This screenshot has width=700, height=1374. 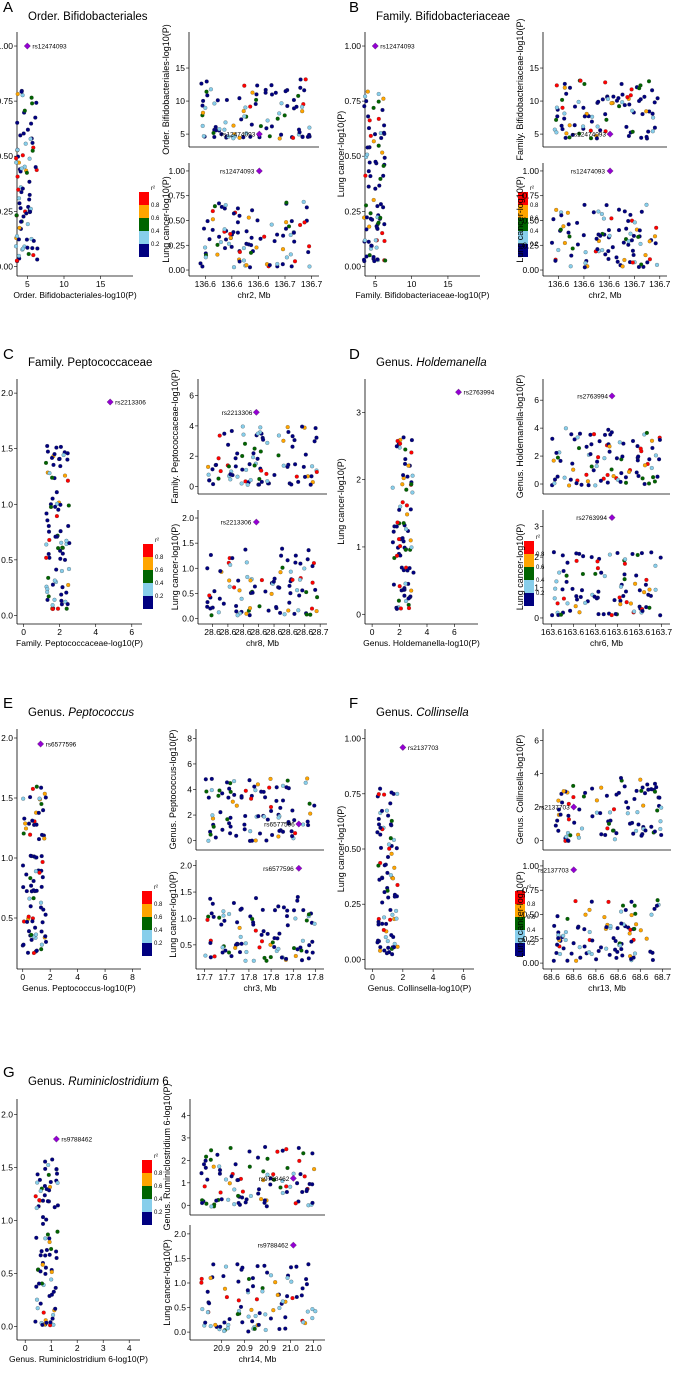 I want to click on top-y-tick-label: 5, so click(x=536, y=134).